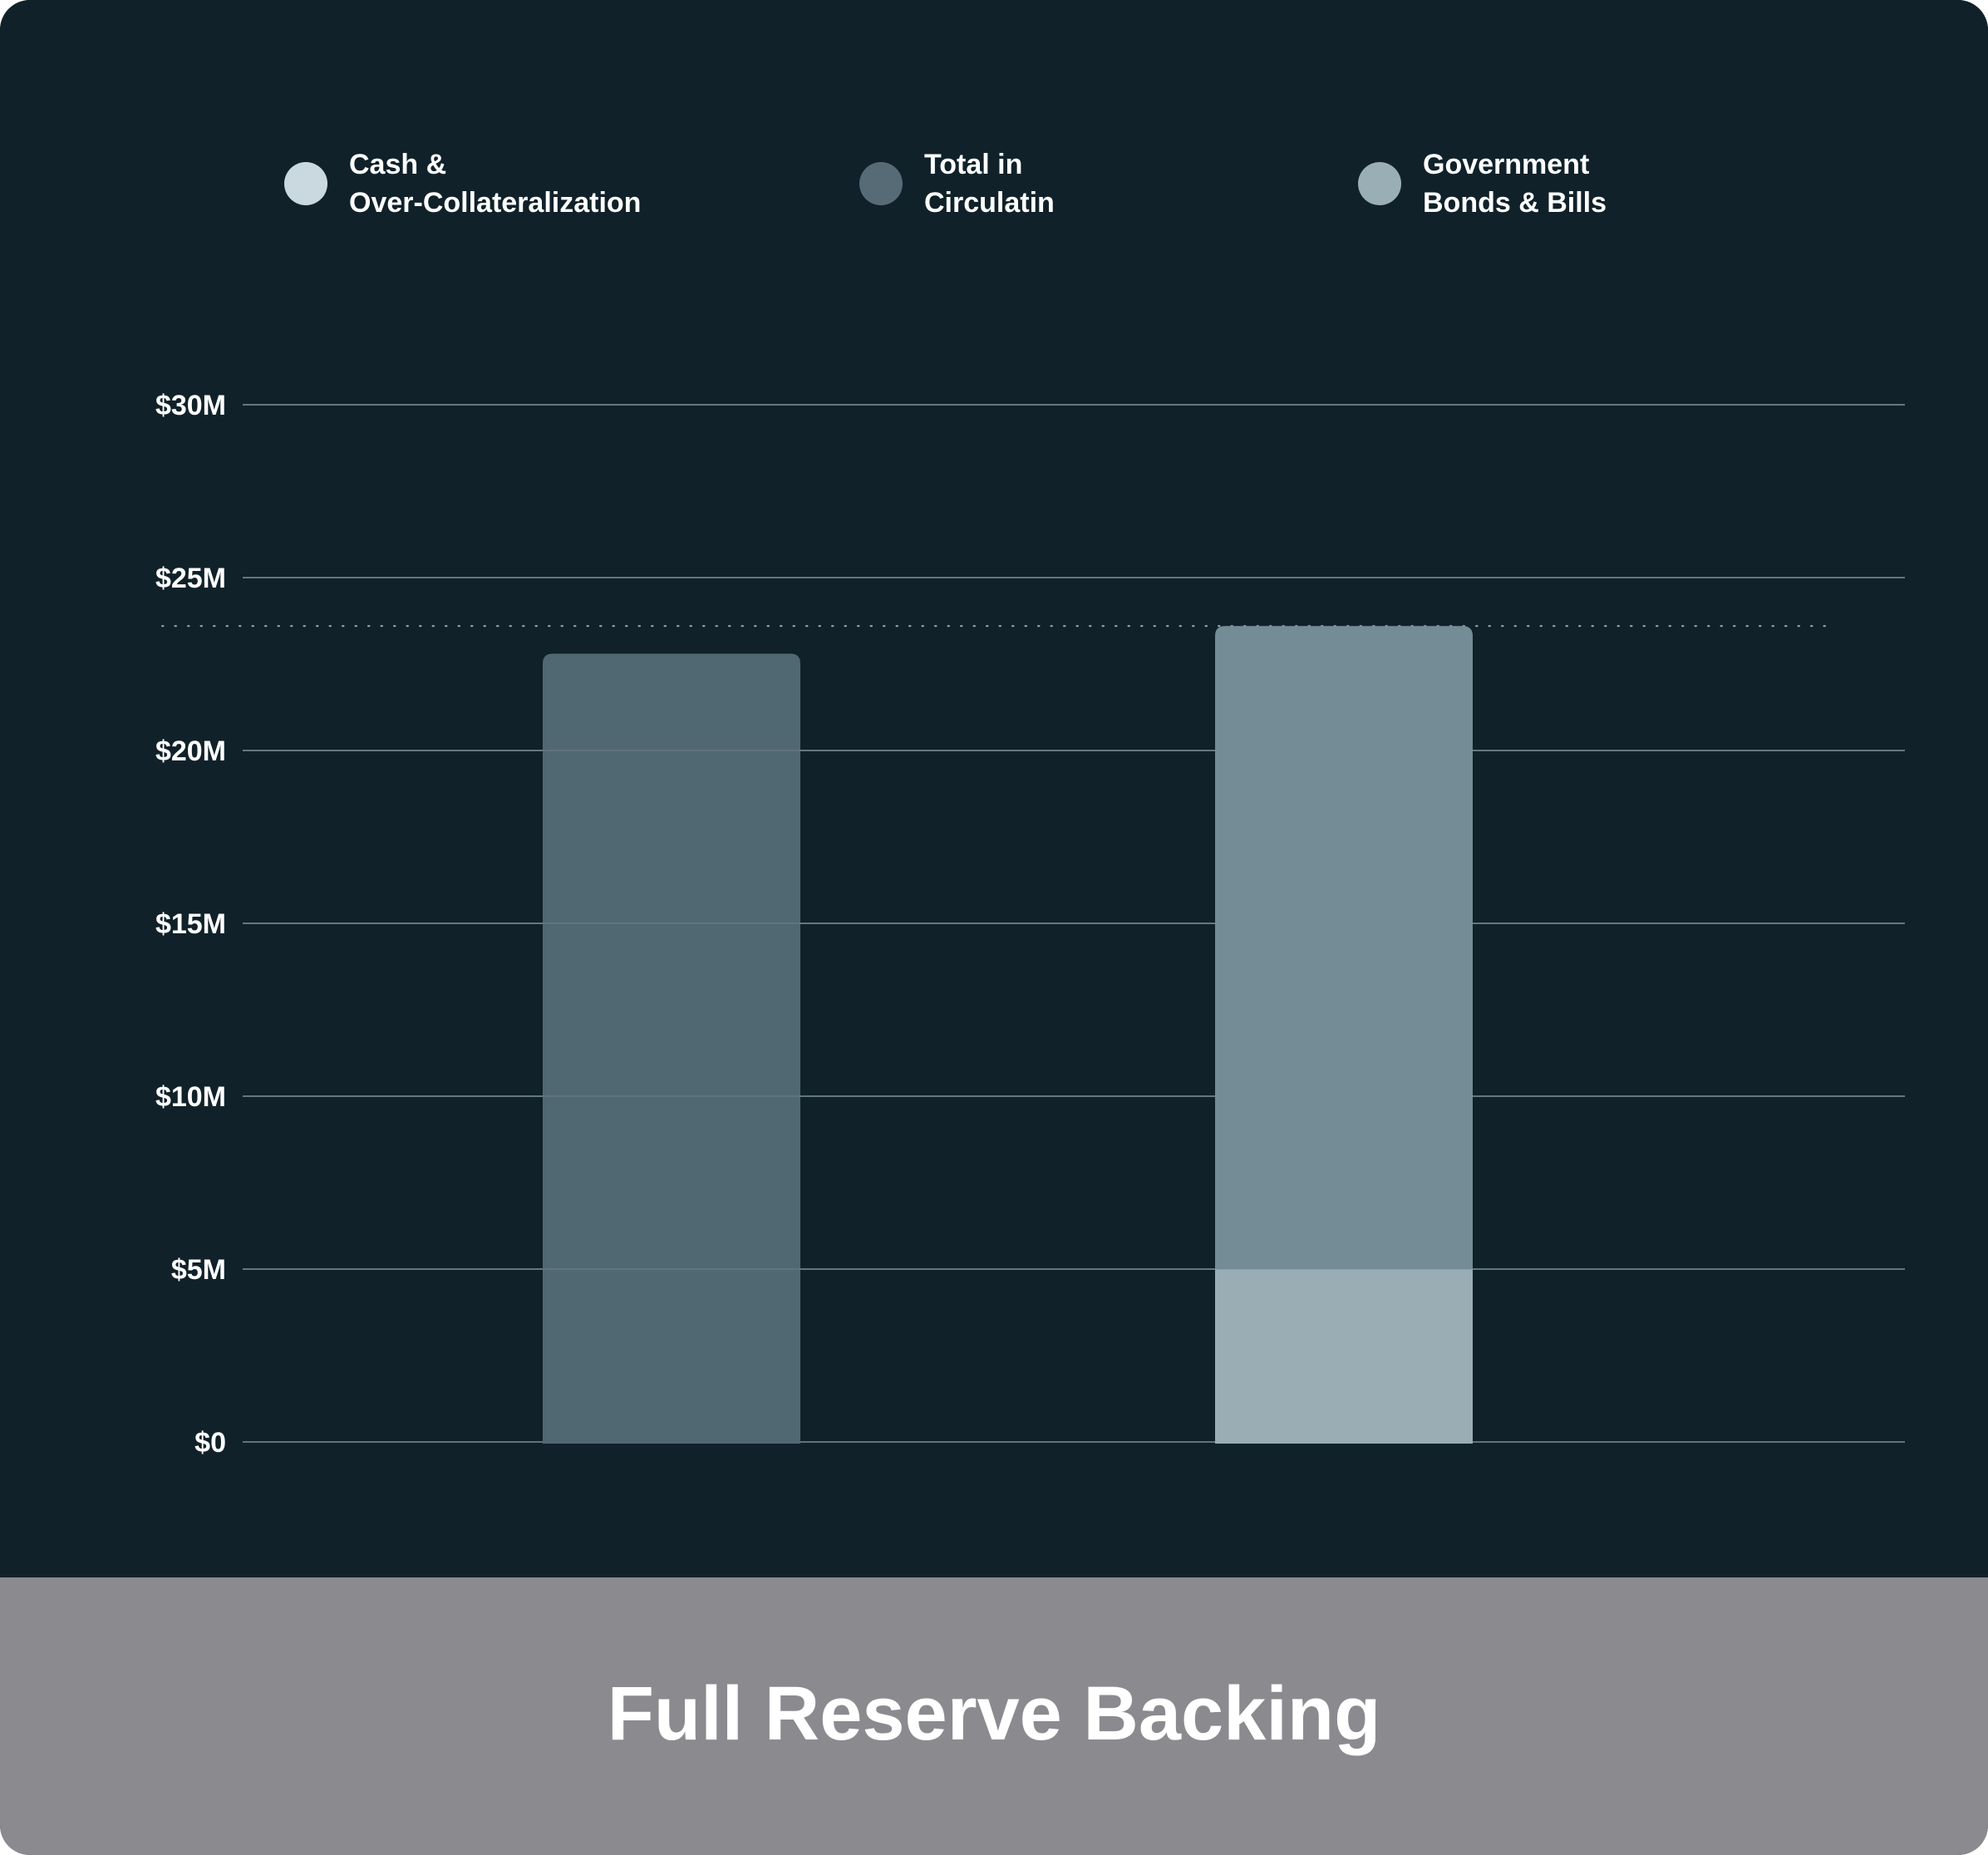  What do you see at coordinates (198, 1270) in the screenshot?
I see `y-tick-label: $5M` at bounding box center [198, 1270].